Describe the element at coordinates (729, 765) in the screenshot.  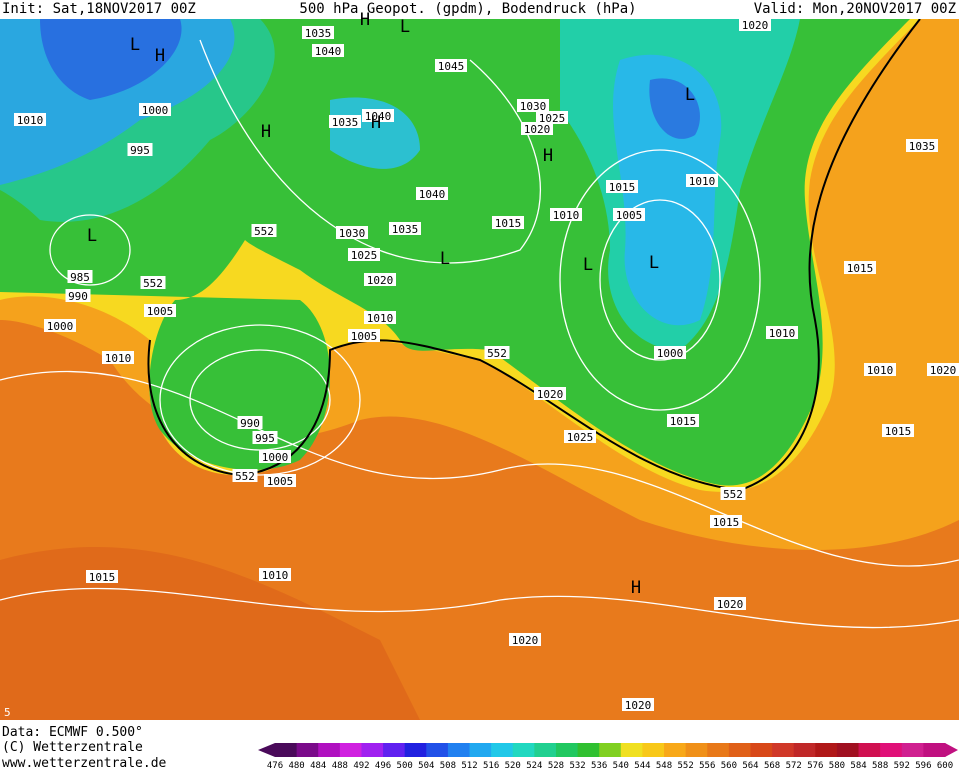
I see `colorbar-label: 560` at that location.